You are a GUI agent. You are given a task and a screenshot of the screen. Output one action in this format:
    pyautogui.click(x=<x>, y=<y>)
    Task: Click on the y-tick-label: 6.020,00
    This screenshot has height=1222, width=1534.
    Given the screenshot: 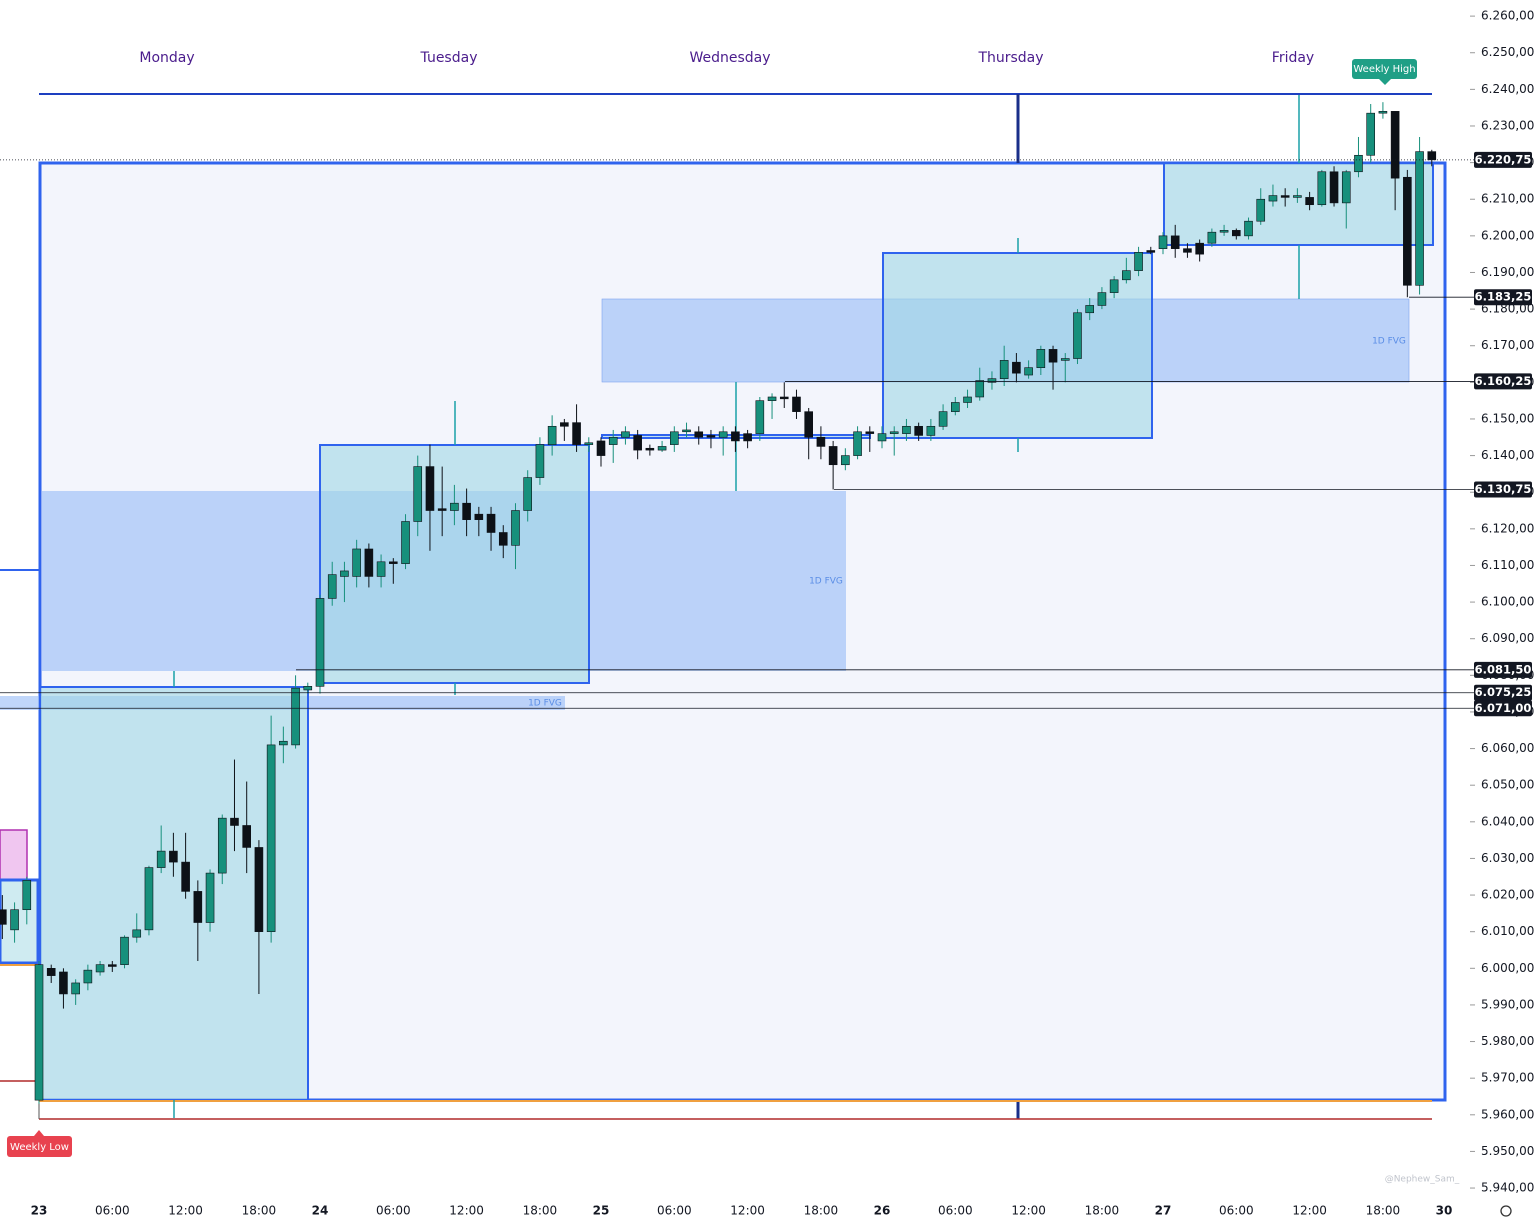 What is the action you would take?
    pyautogui.click(x=1507, y=895)
    